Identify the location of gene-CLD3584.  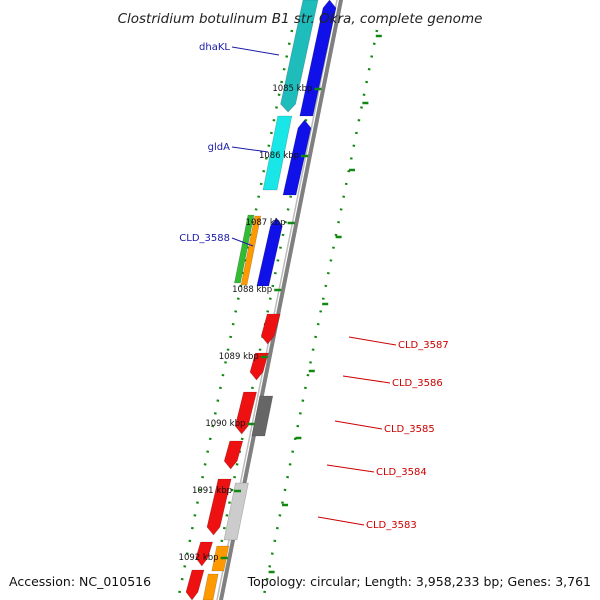
(233, 455).